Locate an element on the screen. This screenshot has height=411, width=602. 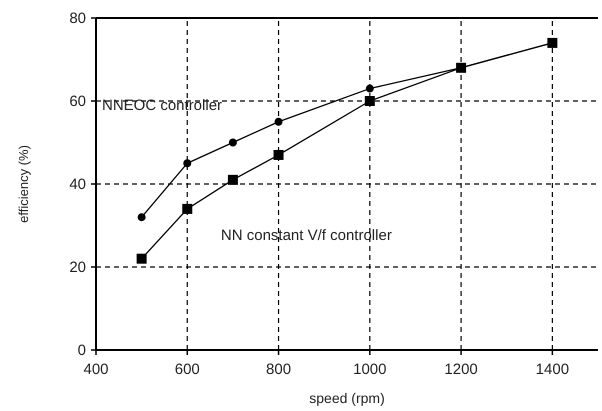
x-tick-label: 1200 is located at coordinates (461, 369).